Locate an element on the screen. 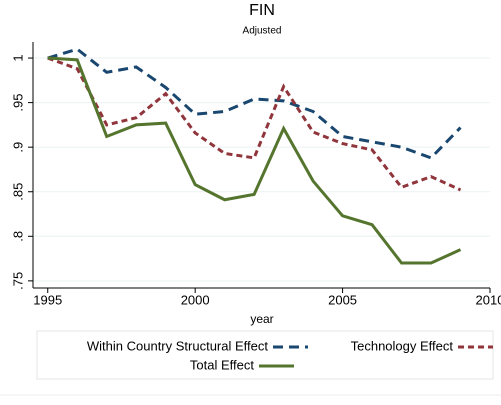  chart-title: FIN is located at coordinates (262, 10).